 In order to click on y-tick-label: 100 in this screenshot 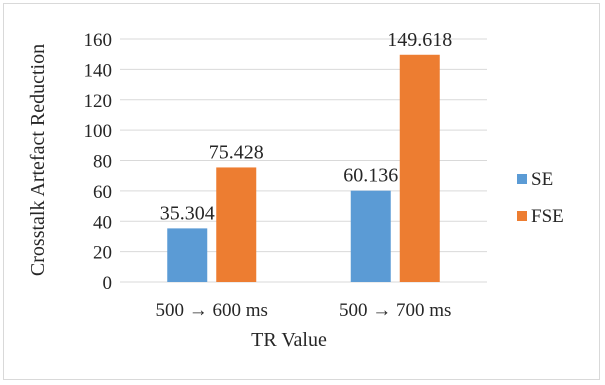, I will do `click(98, 131)`.